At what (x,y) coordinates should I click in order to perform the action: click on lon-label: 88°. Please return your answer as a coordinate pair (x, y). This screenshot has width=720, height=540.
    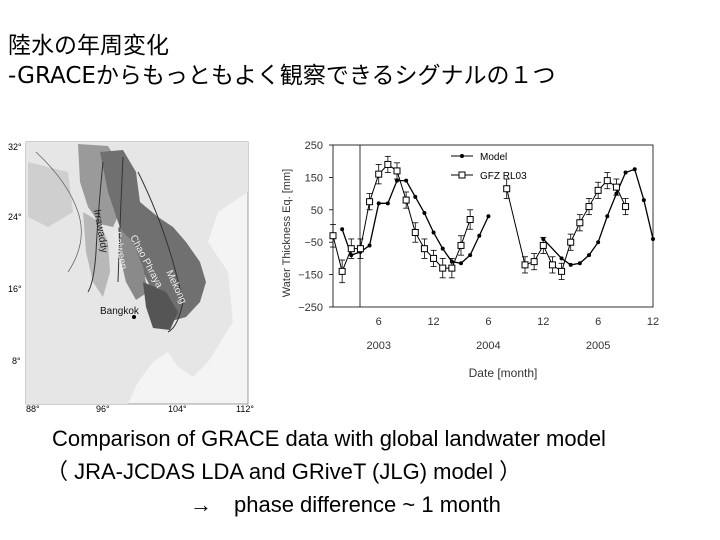
    Looking at the image, I should click on (33, 408).